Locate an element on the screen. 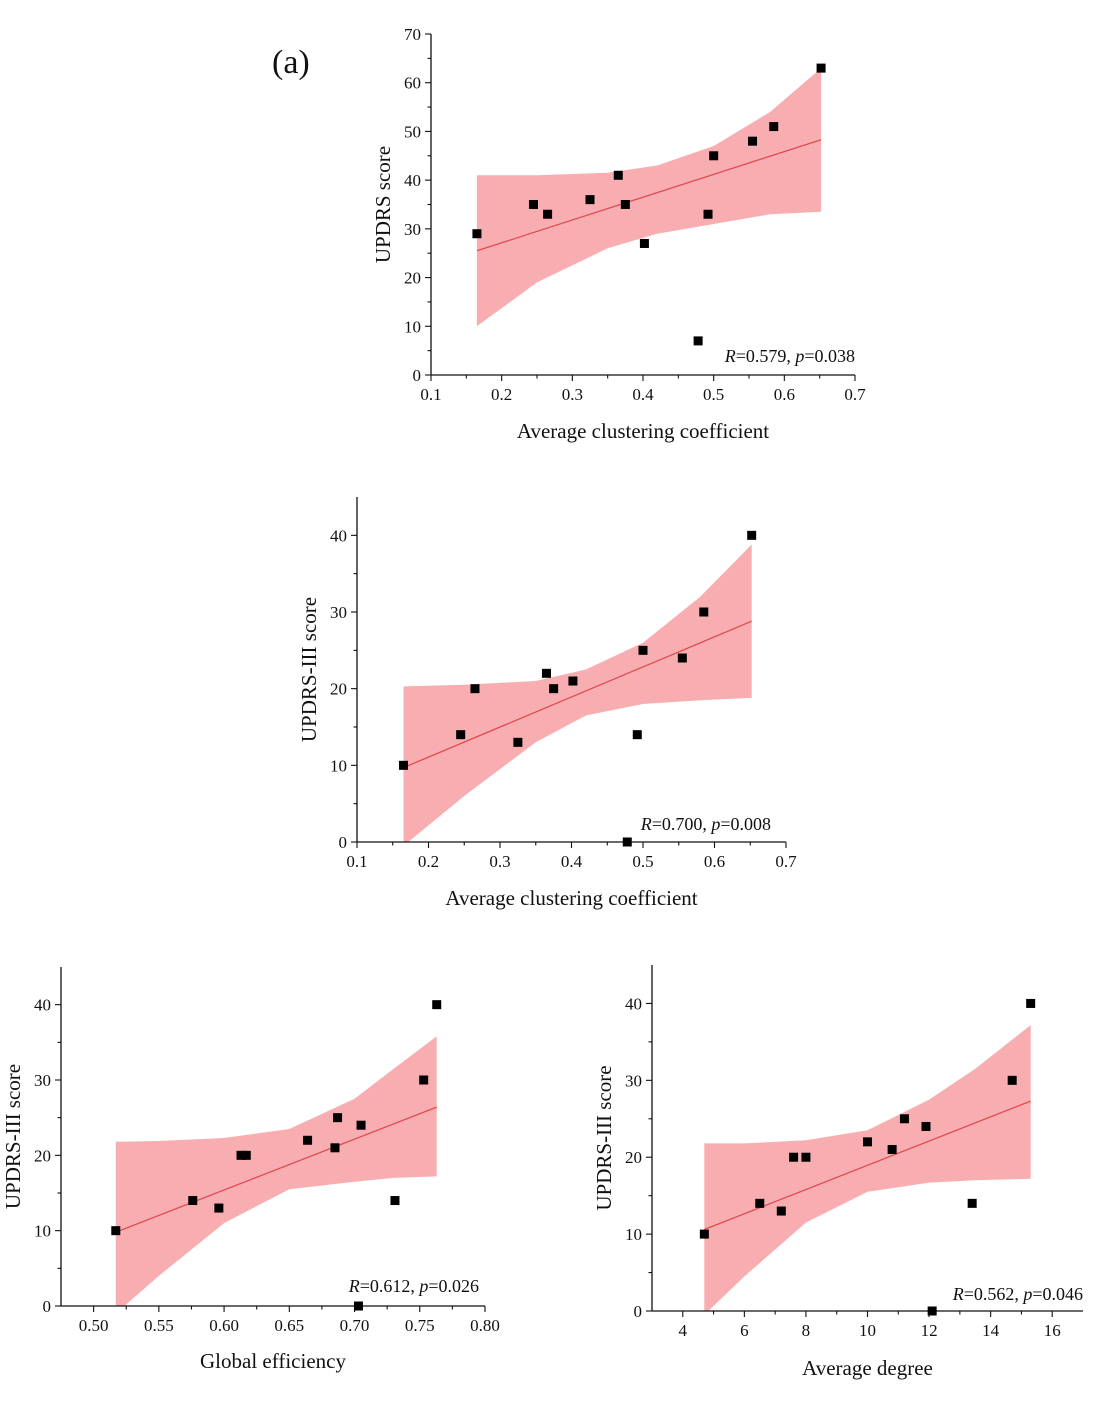  x-tick-label: 16 is located at coordinates (1052, 1330).